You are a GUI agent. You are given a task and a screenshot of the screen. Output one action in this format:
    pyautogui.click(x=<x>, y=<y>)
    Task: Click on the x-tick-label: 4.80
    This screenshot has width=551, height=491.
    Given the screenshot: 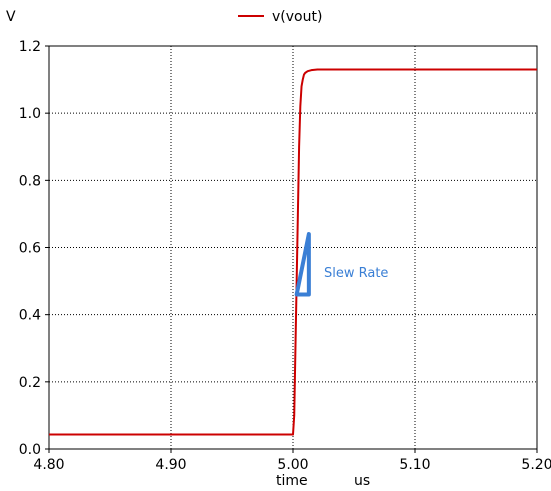 What is the action you would take?
    pyautogui.click(x=48, y=465)
    